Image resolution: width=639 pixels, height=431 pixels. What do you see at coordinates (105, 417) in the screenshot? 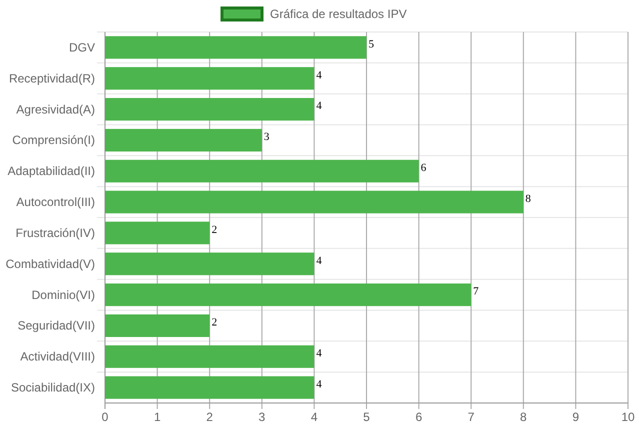
I see `x-tick-label: 0` at bounding box center [105, 417].